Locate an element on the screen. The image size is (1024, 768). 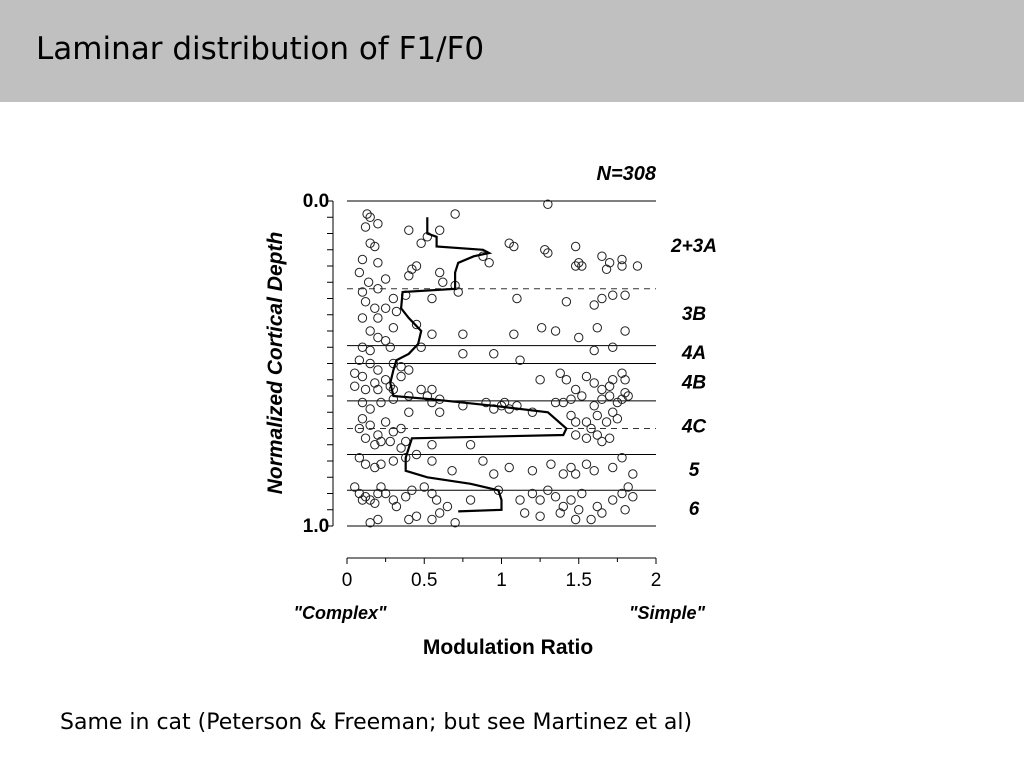
y-axis-label: Normalized Cortical Depth is located at coordinates (275, 363).